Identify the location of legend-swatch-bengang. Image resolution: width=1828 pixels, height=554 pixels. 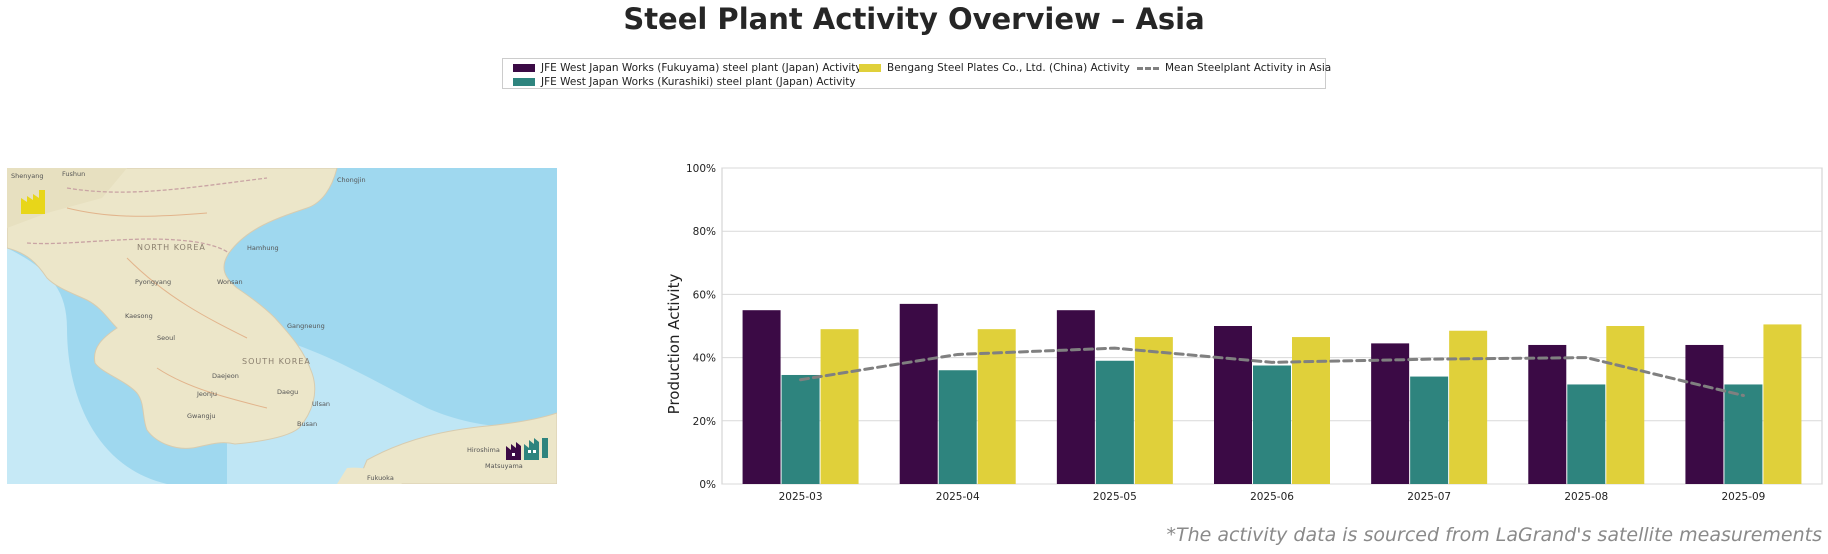
(870, 68).